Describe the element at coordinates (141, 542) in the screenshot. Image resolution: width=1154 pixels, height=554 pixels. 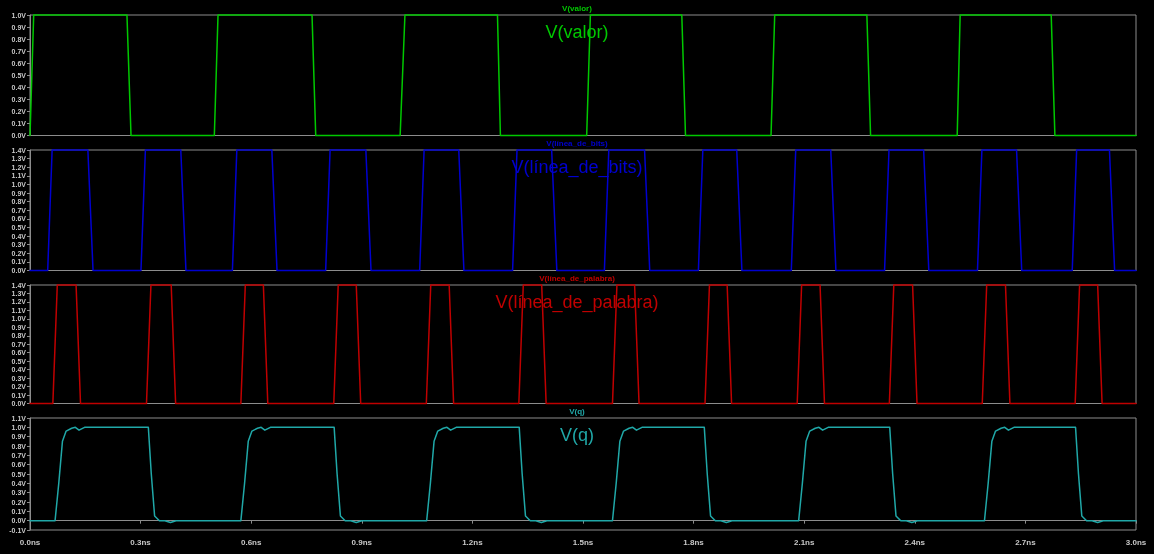
I see `x-tick-label: 0.3ns` at that location.